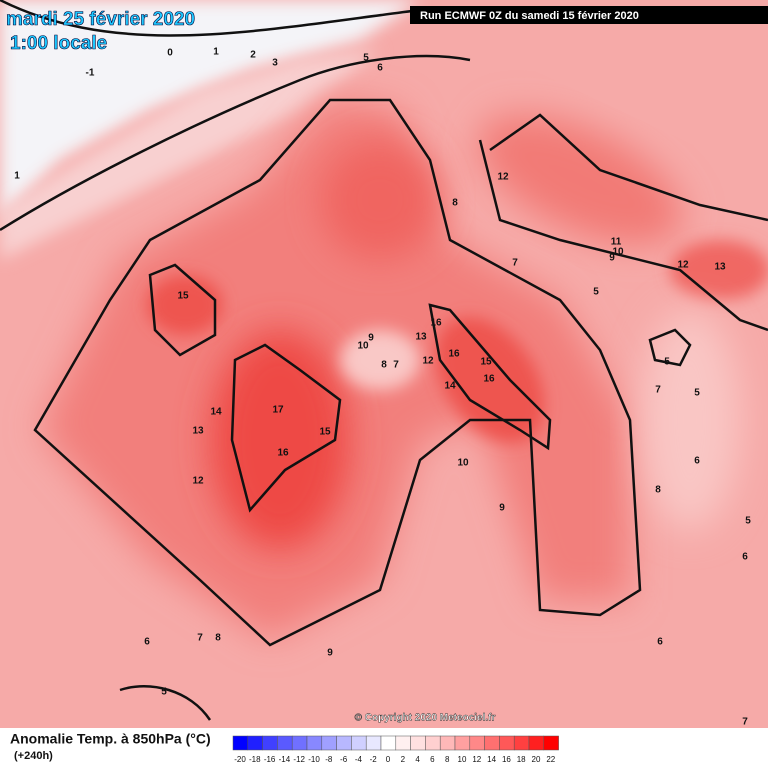 The height and width of the screenshot is (773, 768). Describe the element at coordinates (170, 53) in the screenshot. I see `contour-label: 0` at that location.